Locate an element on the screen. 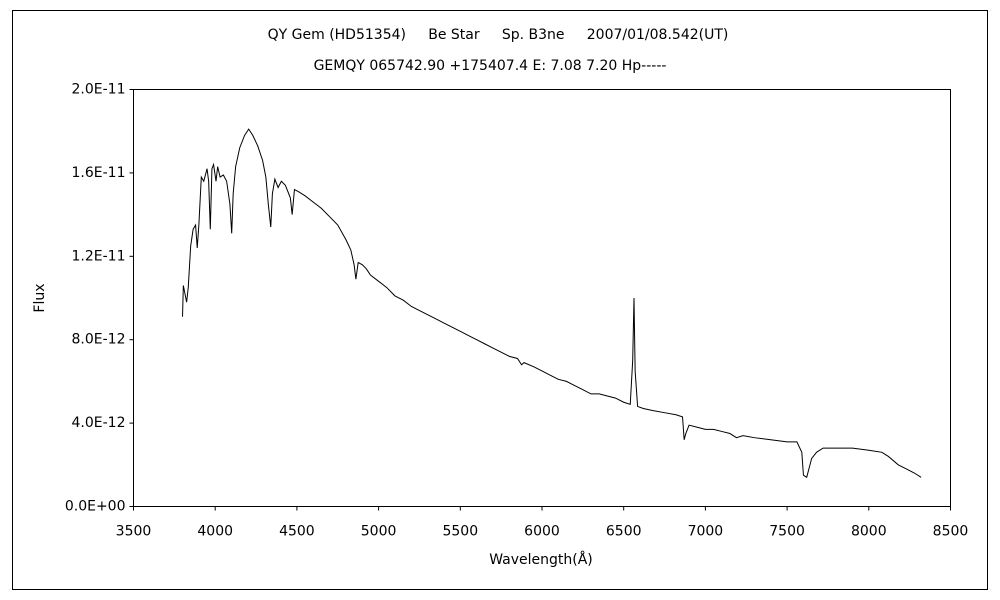 This screenshot has height=600, width=1000. y-tick-label: 2.0E-11 is located at coordinates (99, 90).